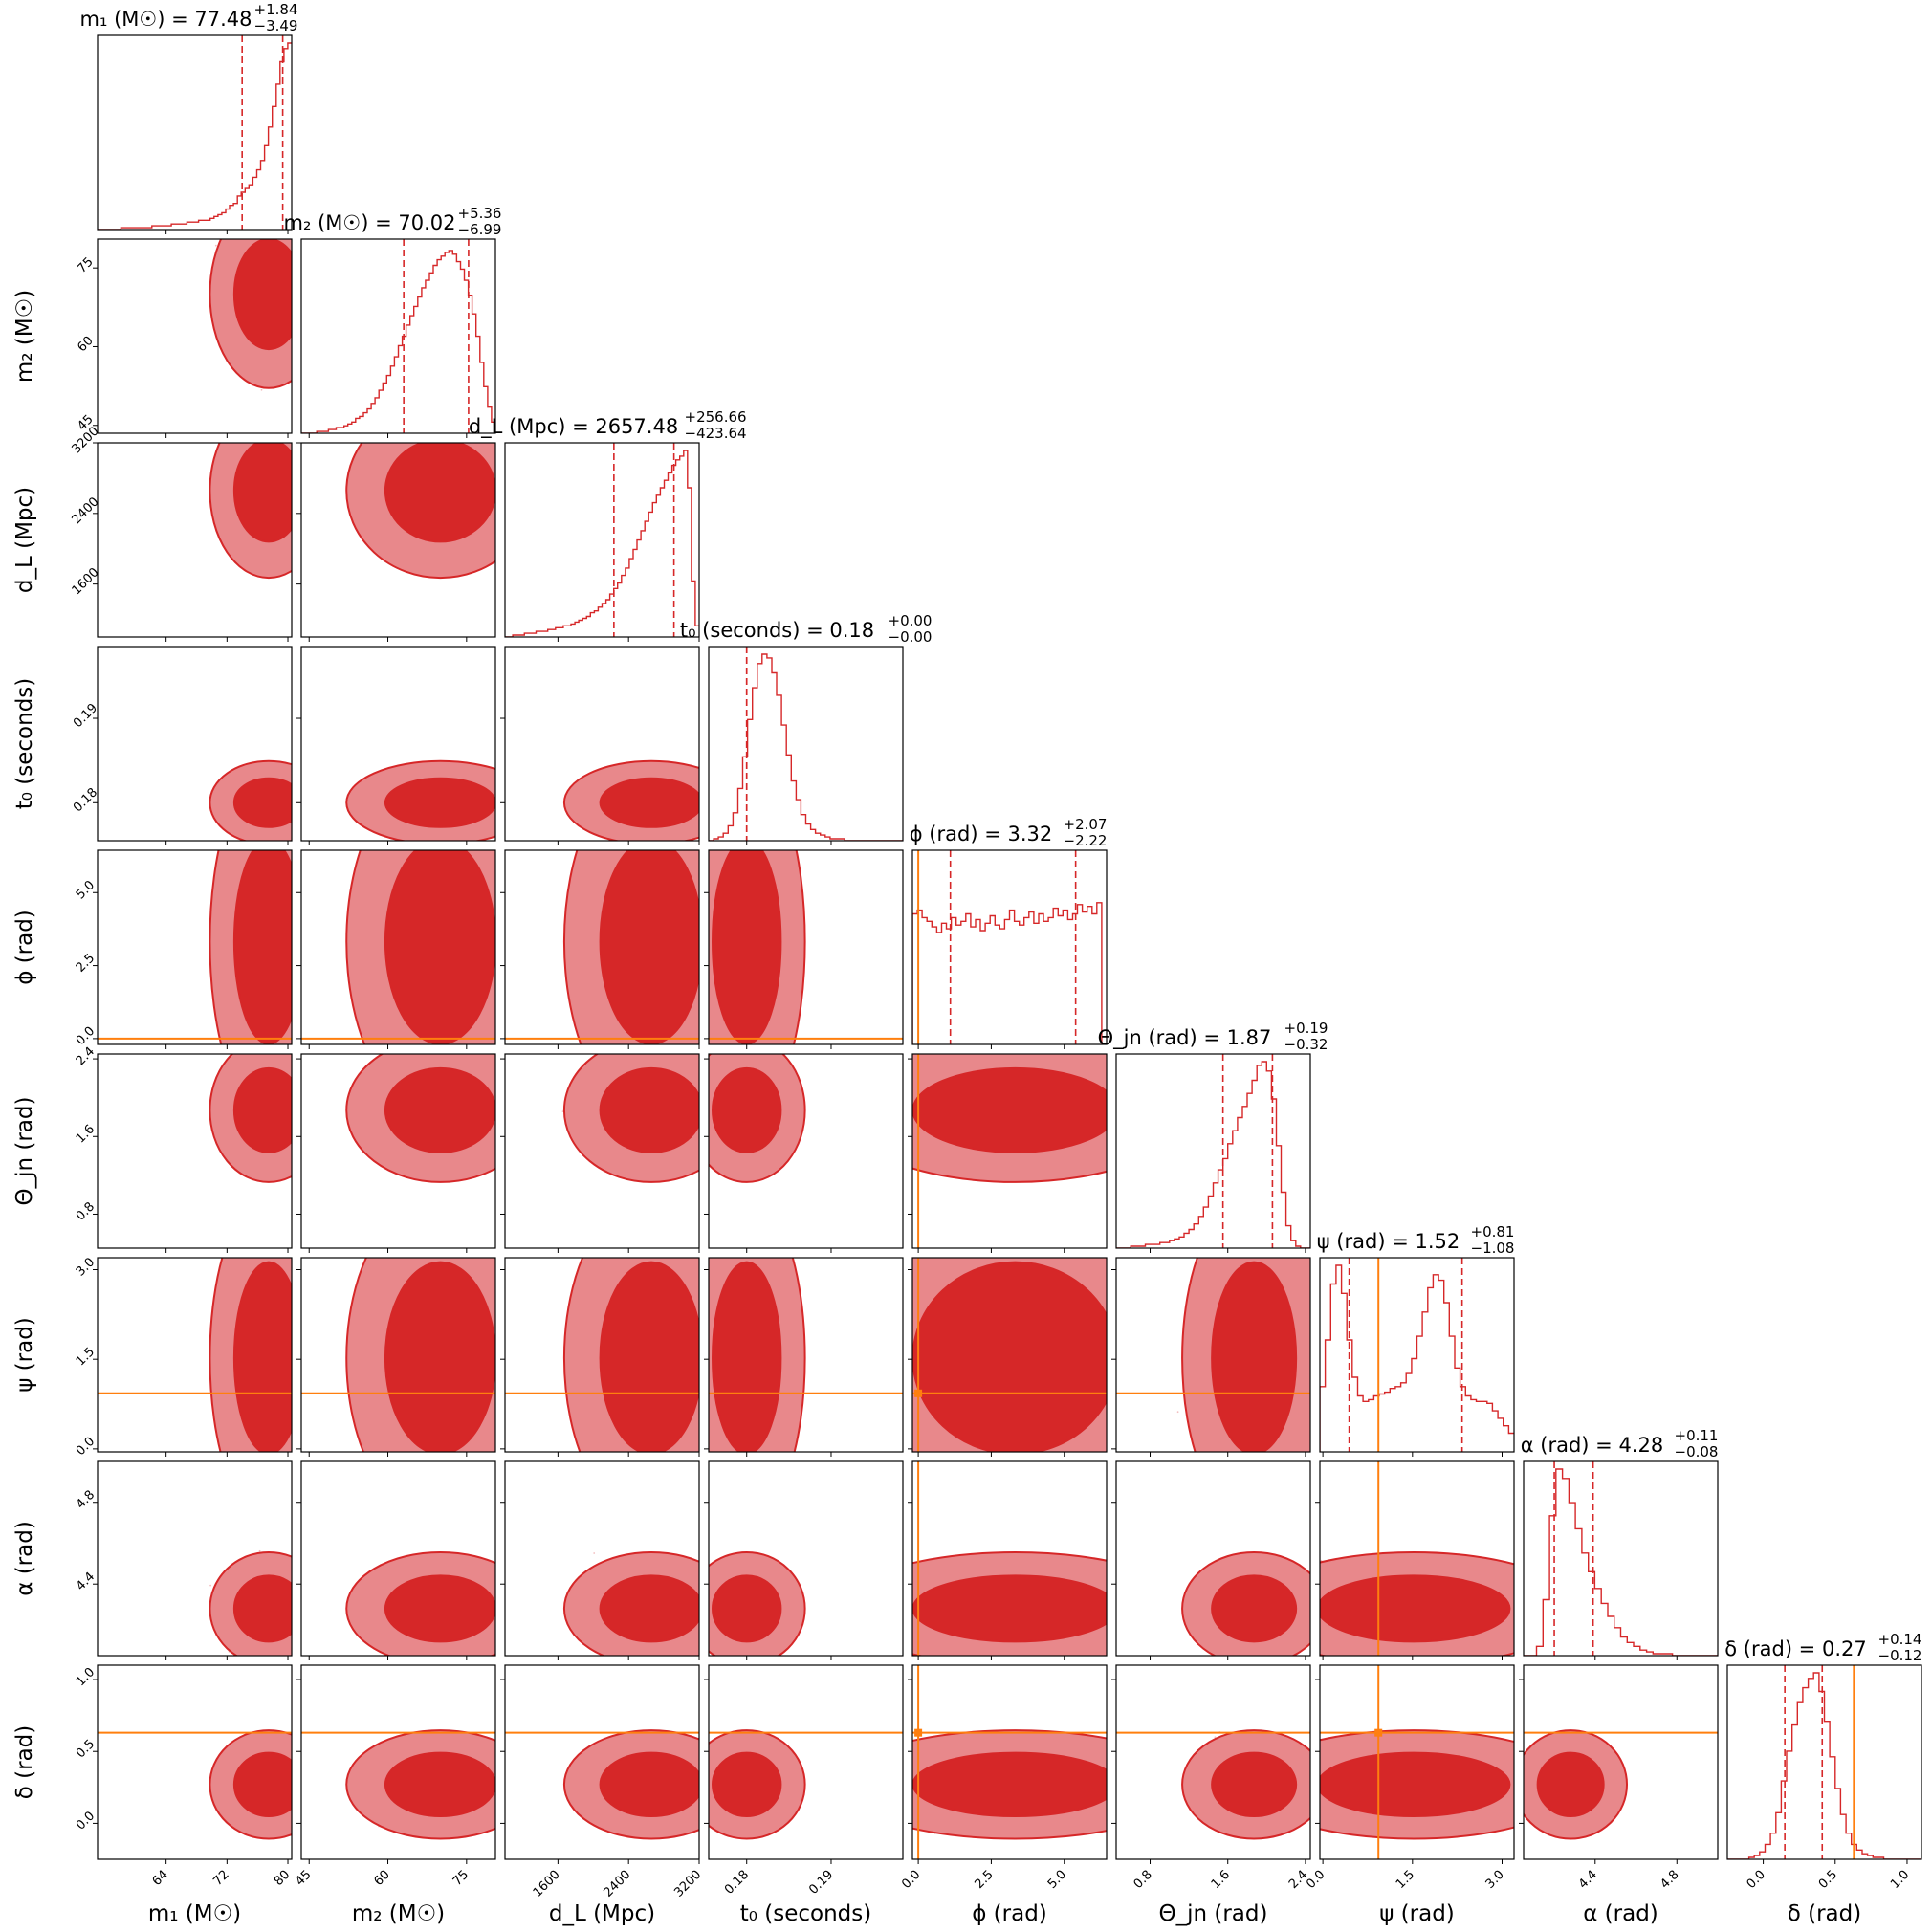  I want to click on y-tick-label: 5.0, so click(86, 890).